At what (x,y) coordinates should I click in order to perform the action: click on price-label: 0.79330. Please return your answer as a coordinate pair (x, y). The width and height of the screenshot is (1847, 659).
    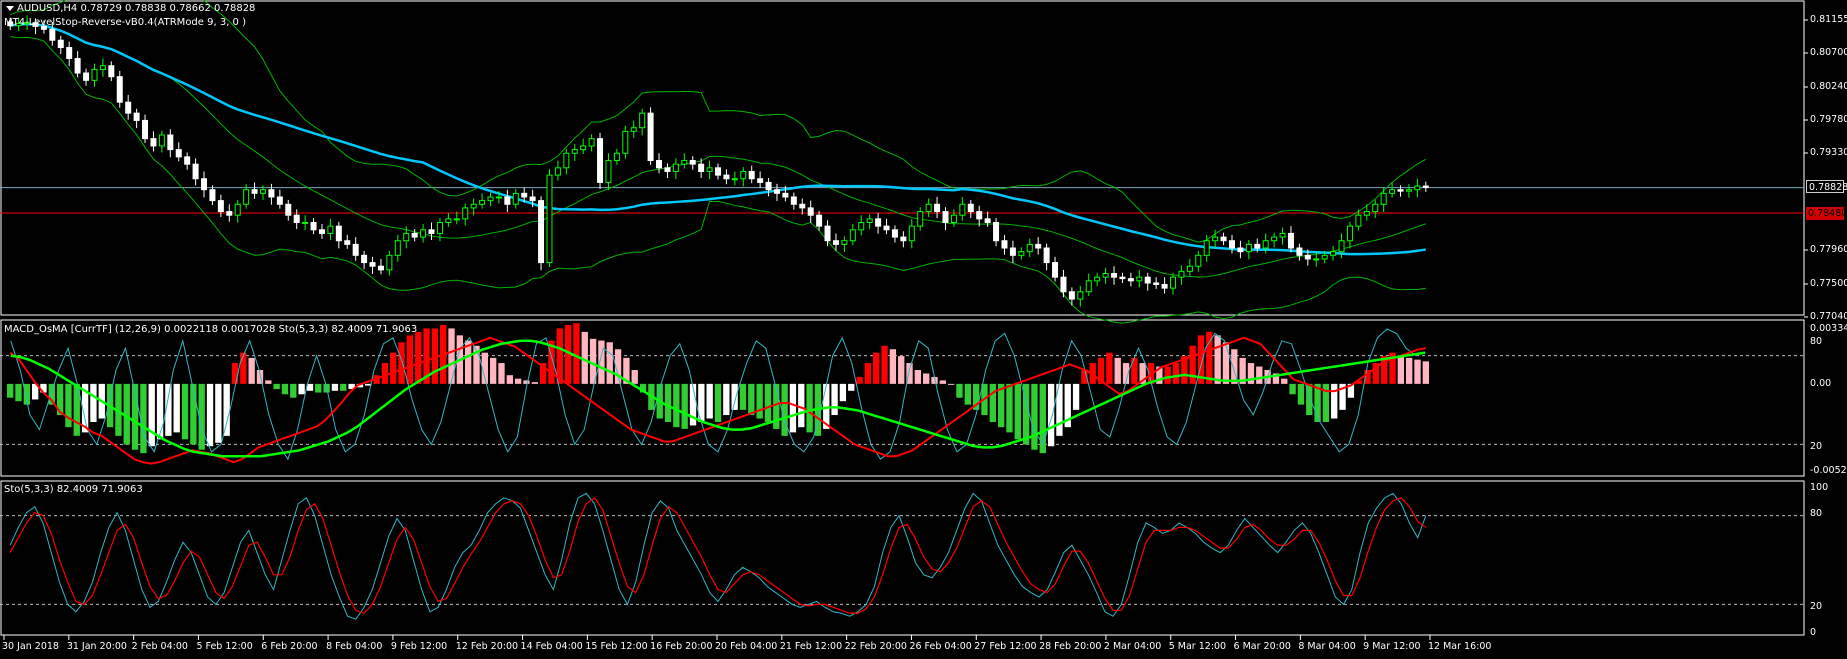
    Looking at the image, I should click on (1828, 152).